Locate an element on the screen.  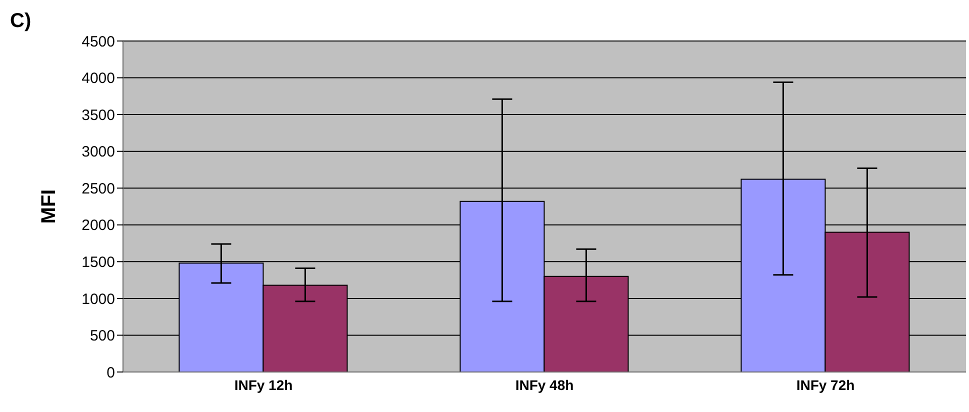
y-tick-label: 3500 is located at coordinates (98, 115).